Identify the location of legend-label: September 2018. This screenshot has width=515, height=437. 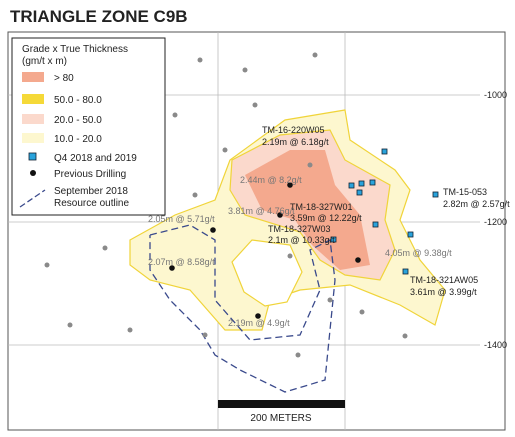
(91, 191).